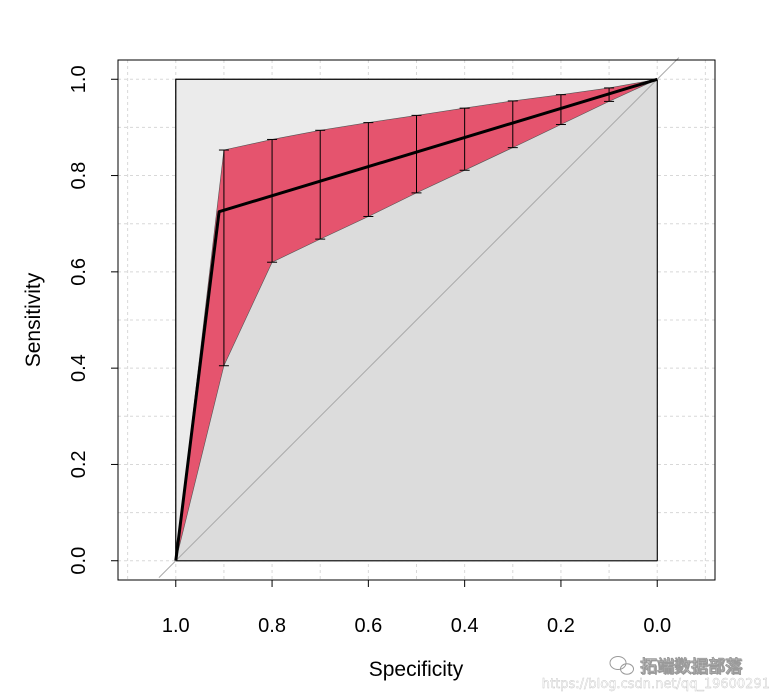  What do you see at coordinates (79, 176) in the screenshot?
I see `y-tick-label: 0.8` at bounding box center [79, 176].